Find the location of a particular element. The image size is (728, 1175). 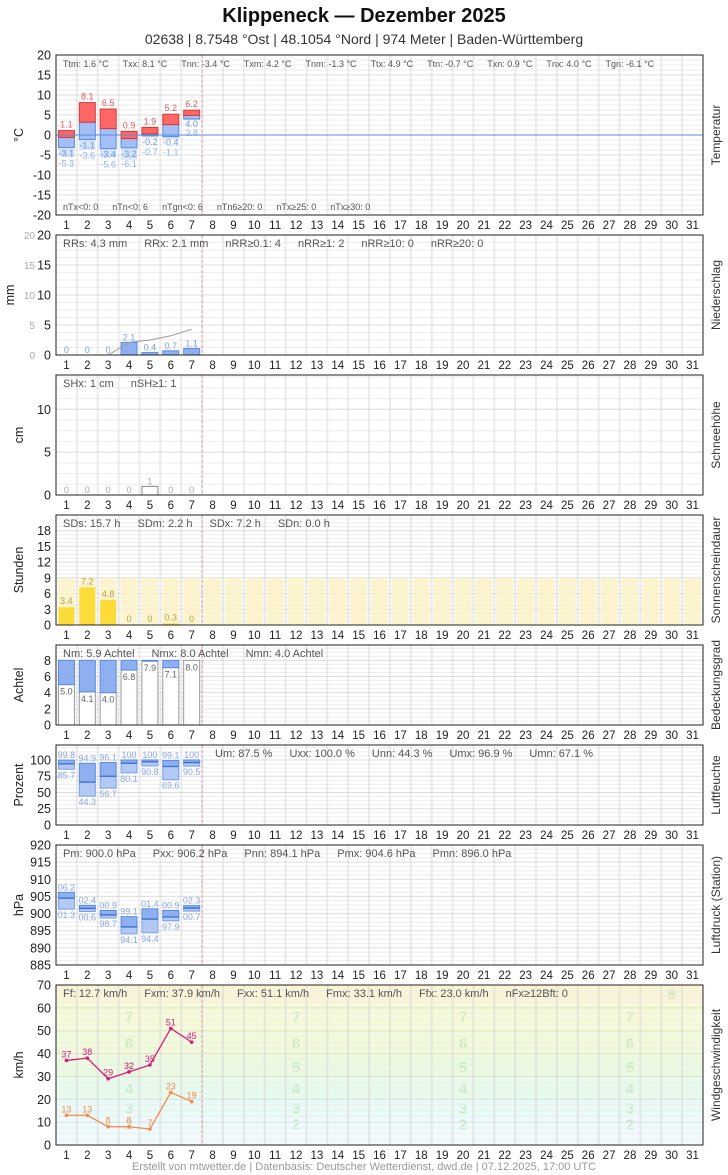

beaufort-label: 3 is located at coordinates (296, 1108).